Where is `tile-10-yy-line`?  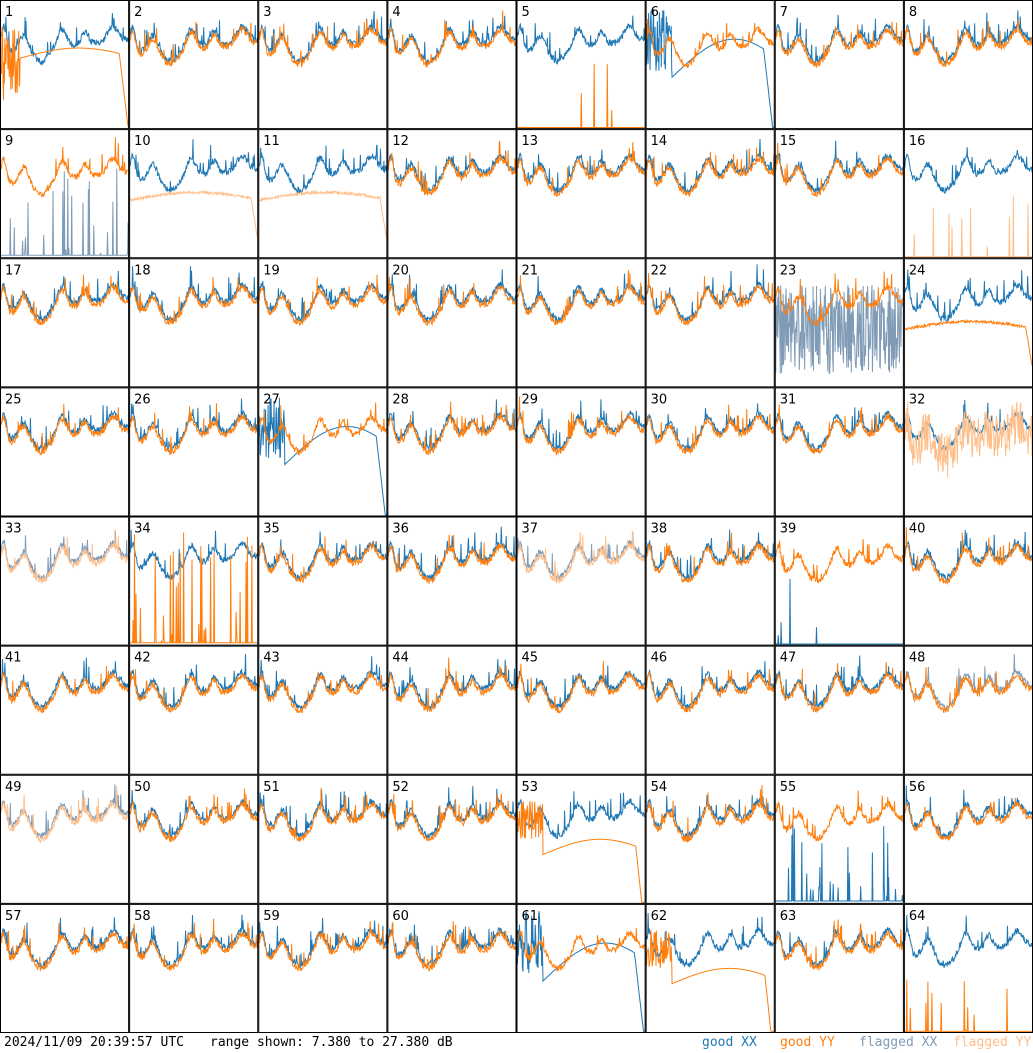
tile-10-yy-line is located at coordinates (193, 214).